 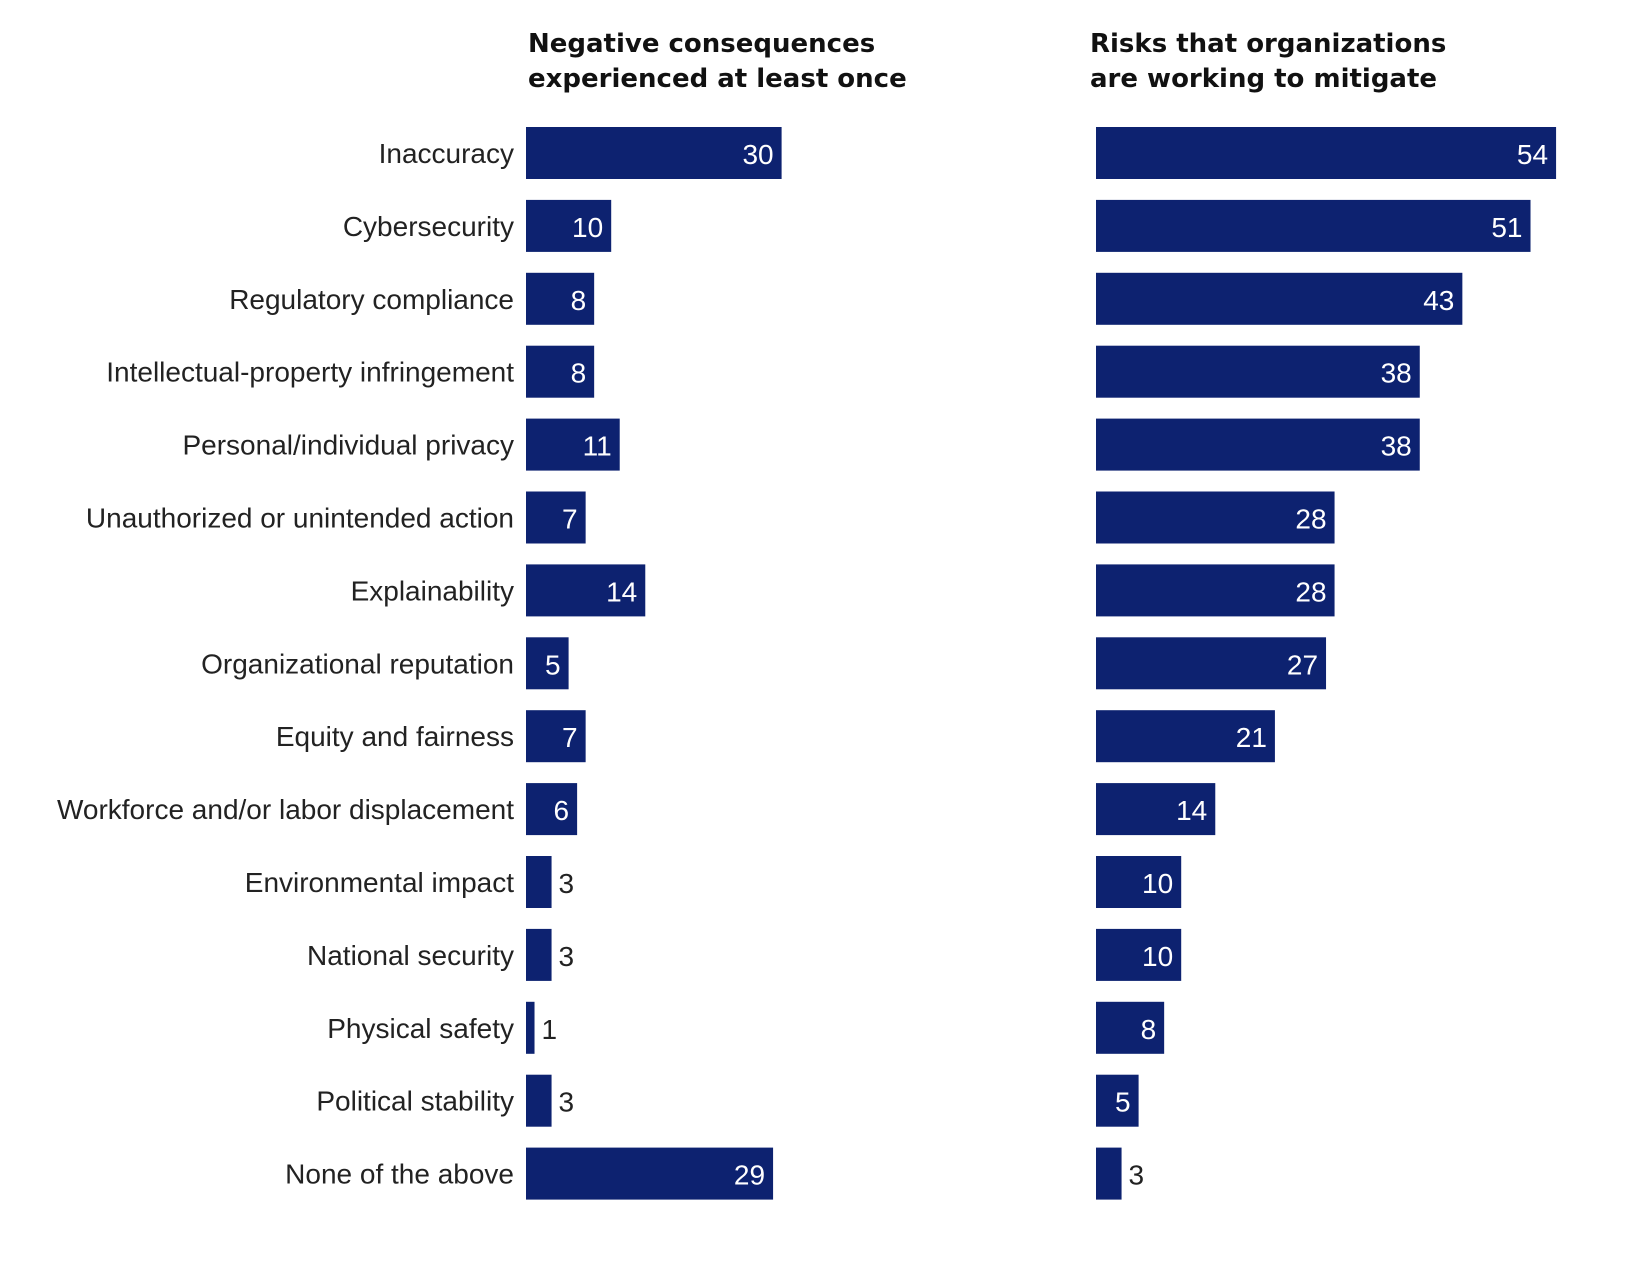 What do you see at coordinates (1263, 79) in the screenshot?
I see `panel-title: are working to mitigate` at bounding box center [1263, 79].